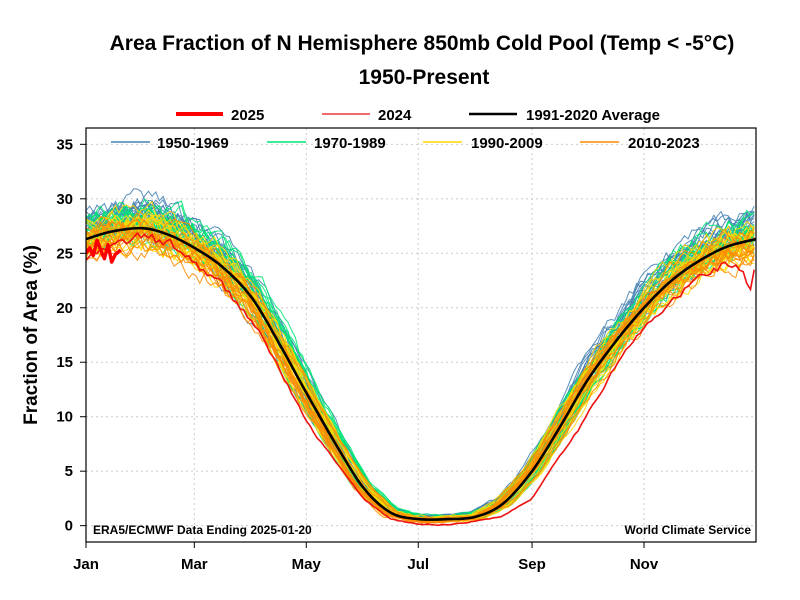  I want to click on data-source-note: ERA5/ECMWF Data Ending 2025-01-20, so click(202, 530).